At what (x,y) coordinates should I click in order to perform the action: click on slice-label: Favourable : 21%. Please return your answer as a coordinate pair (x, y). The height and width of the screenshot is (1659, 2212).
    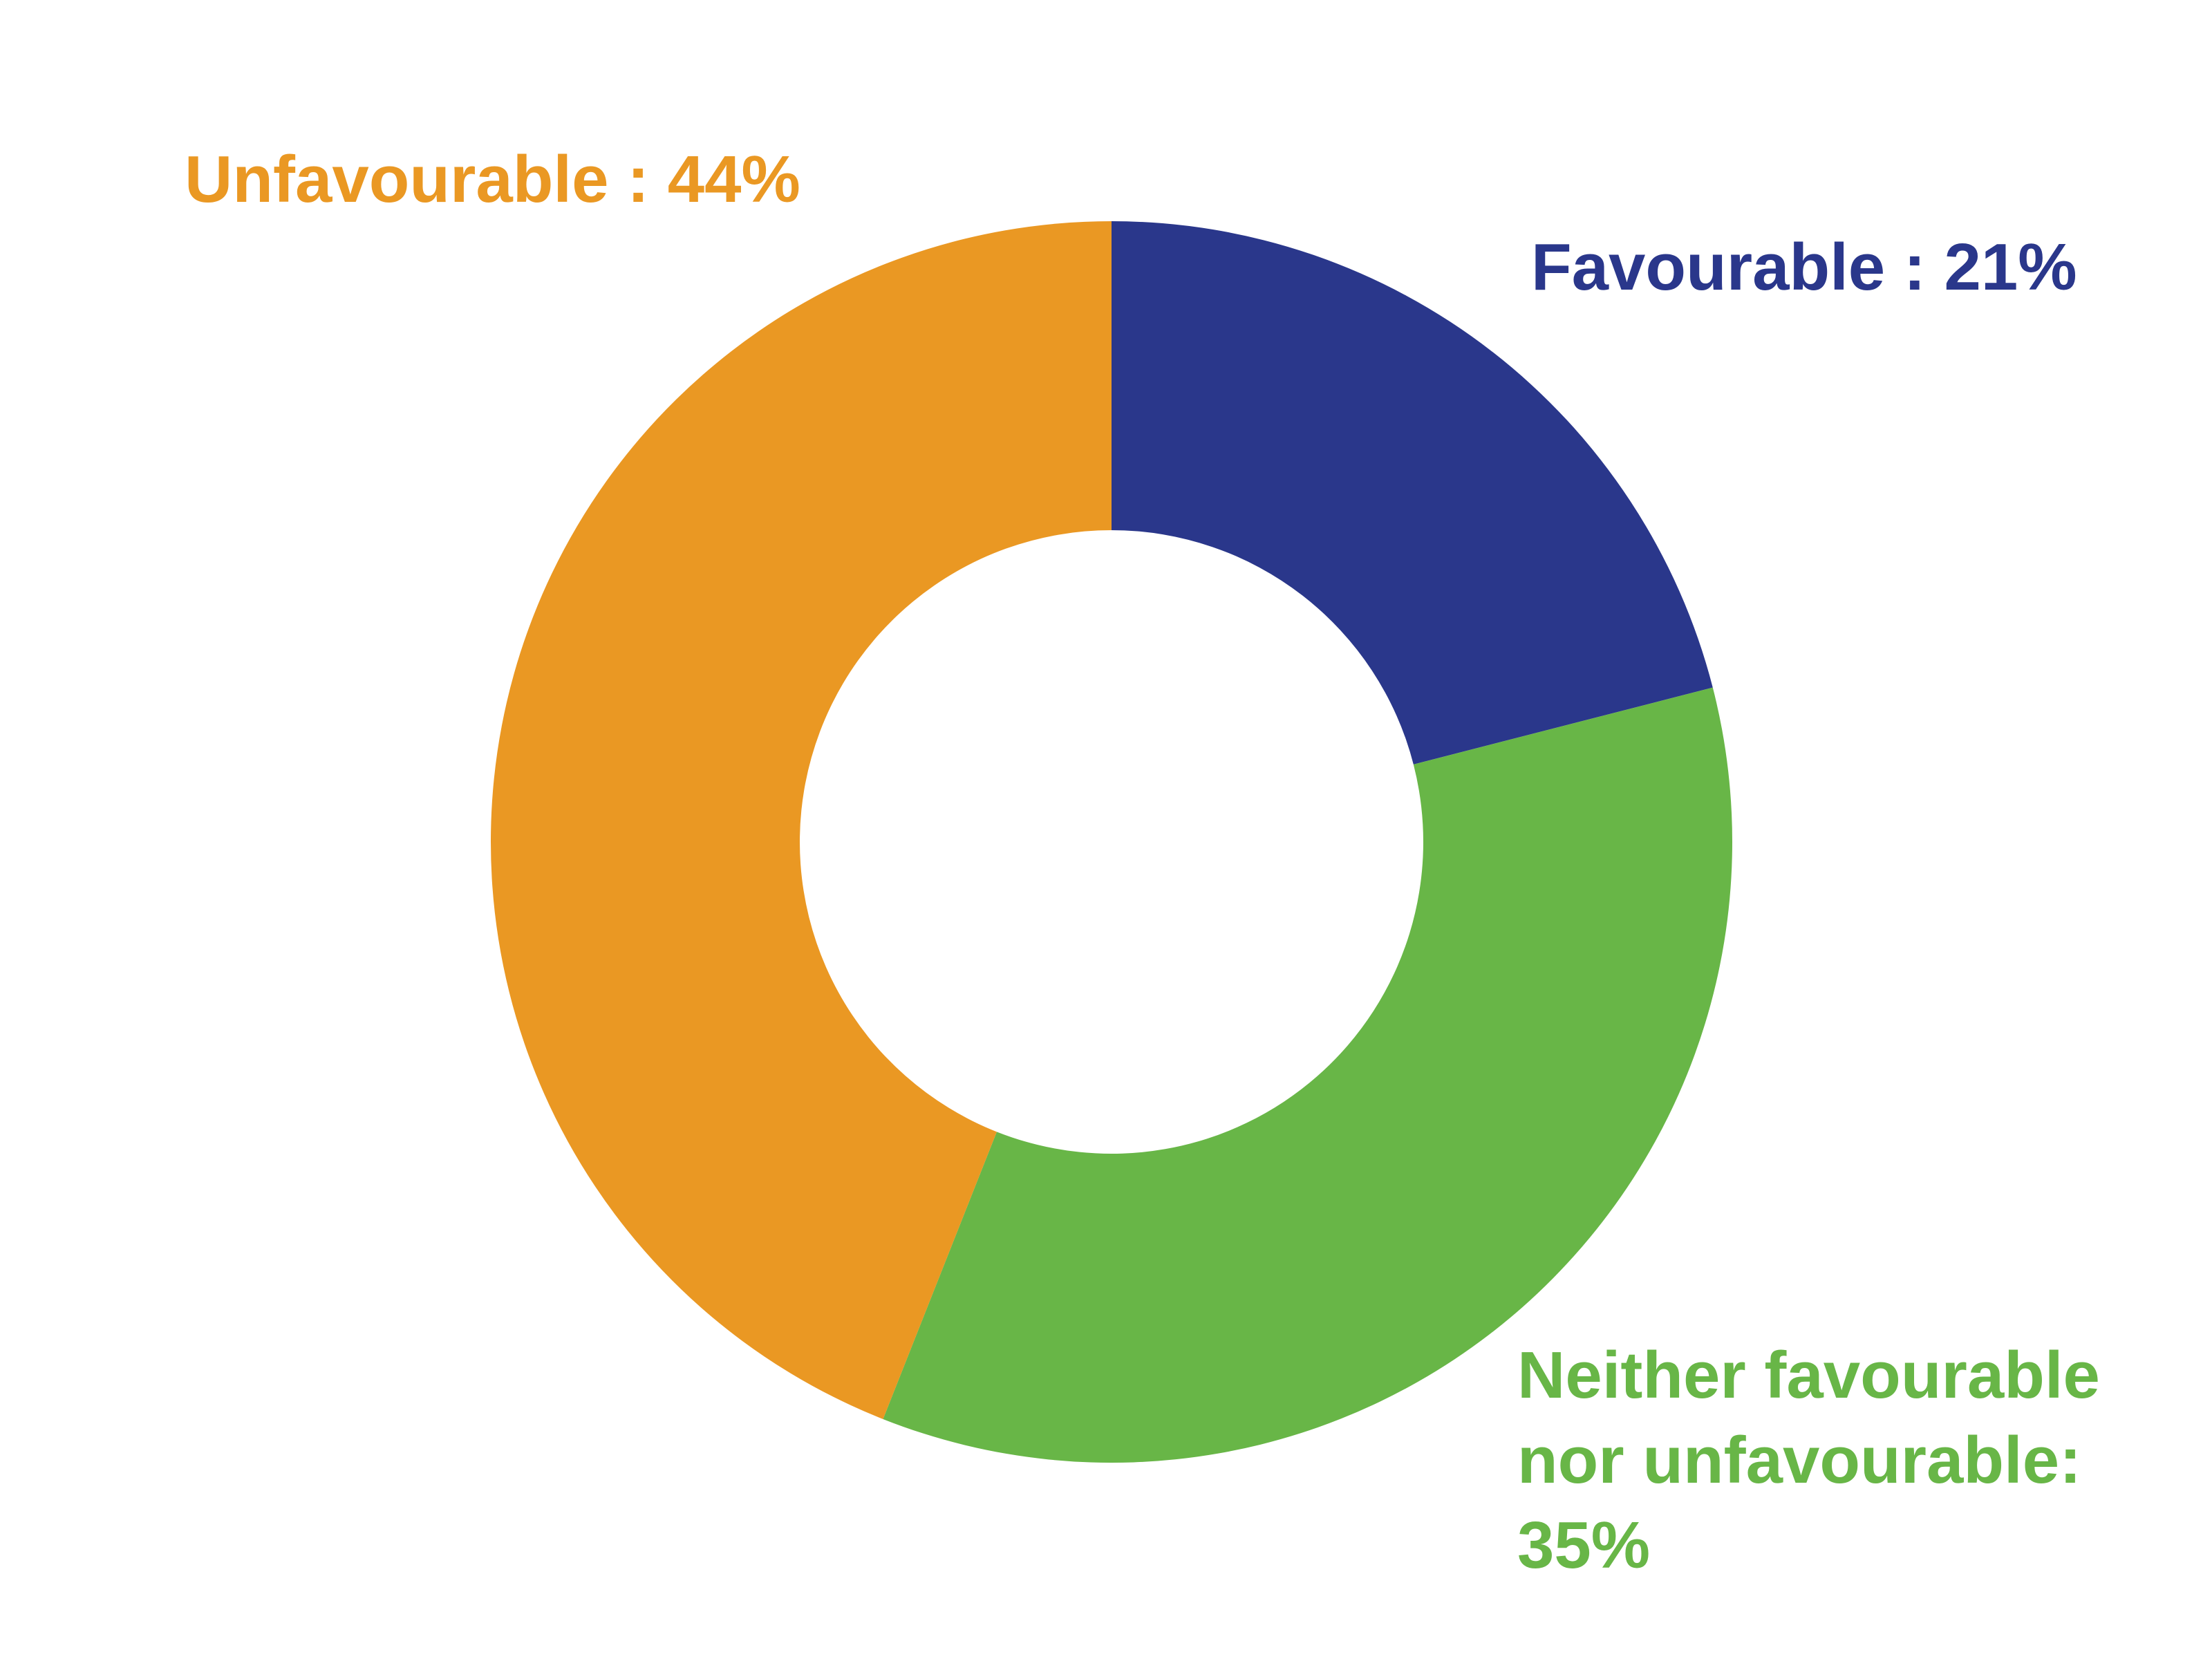
    Looking at the image, I should click on (1804, 267).